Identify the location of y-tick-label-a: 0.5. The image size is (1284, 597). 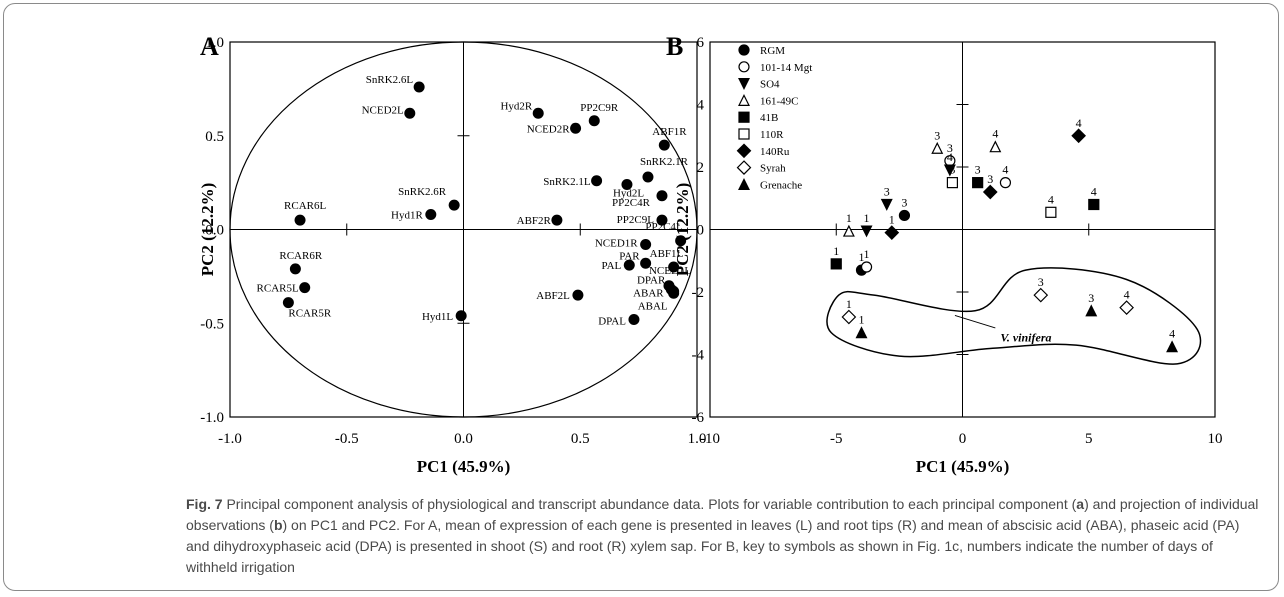
(214, 137).